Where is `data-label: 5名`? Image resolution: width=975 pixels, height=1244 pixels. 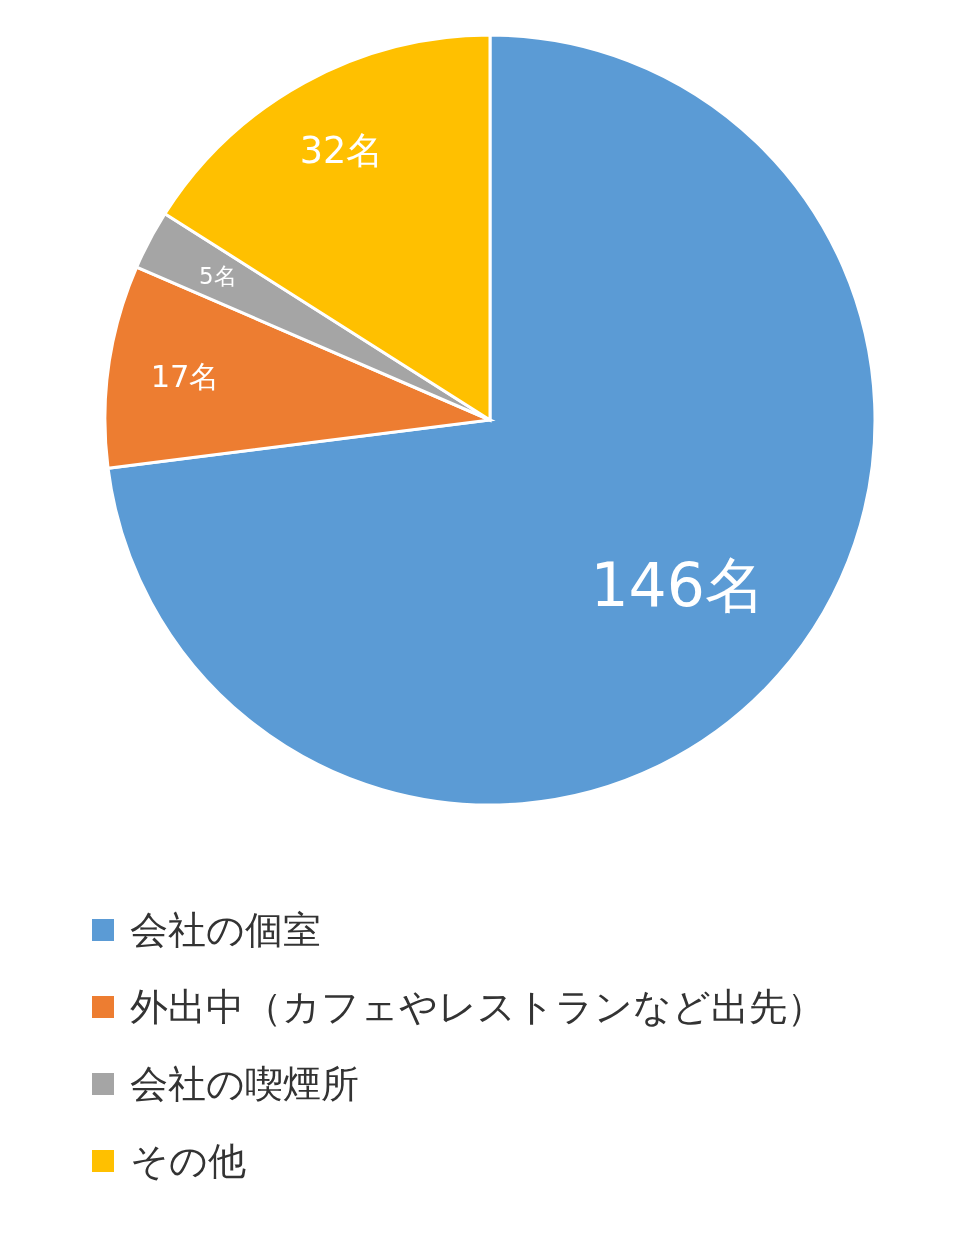 data-label: 5名 is located at coordinates (218, 275).